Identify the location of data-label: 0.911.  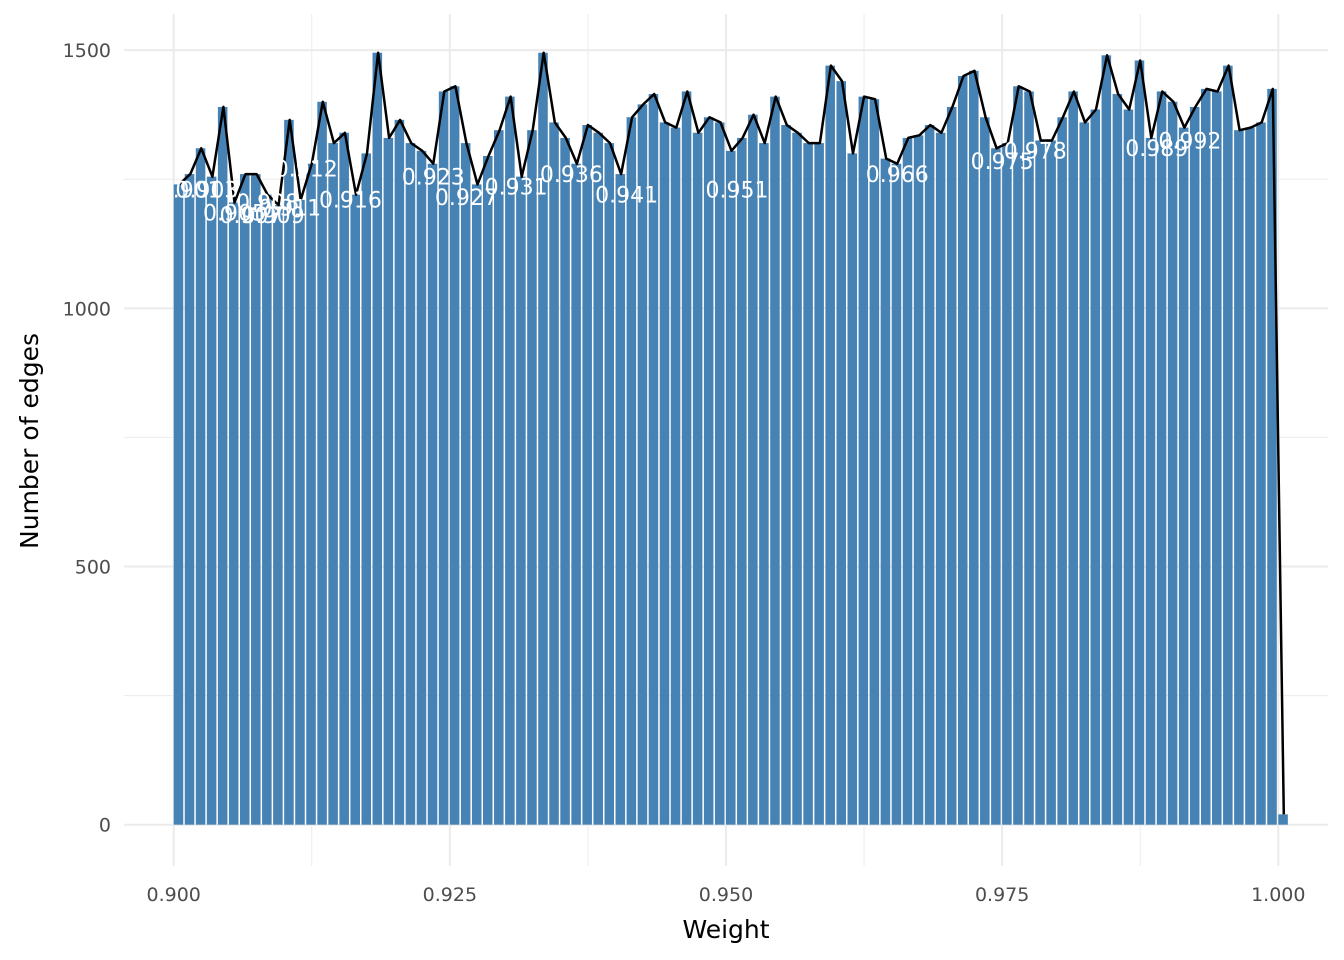
(289, 208).